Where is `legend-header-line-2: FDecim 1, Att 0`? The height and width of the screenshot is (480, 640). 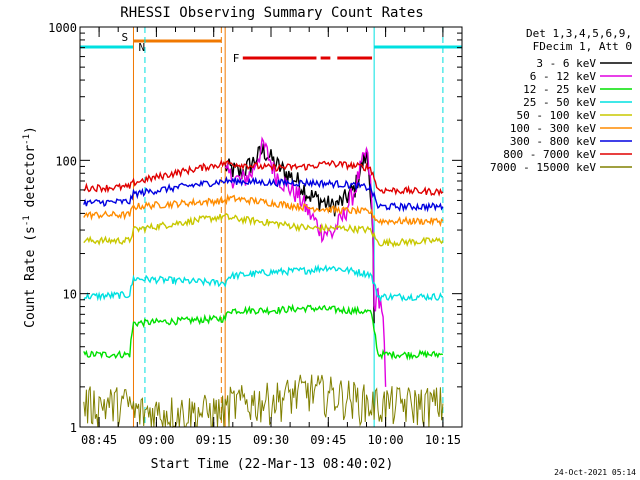
legend-header-line-2: FDecim 1, Att 0 is located at coordinates (582, 46).